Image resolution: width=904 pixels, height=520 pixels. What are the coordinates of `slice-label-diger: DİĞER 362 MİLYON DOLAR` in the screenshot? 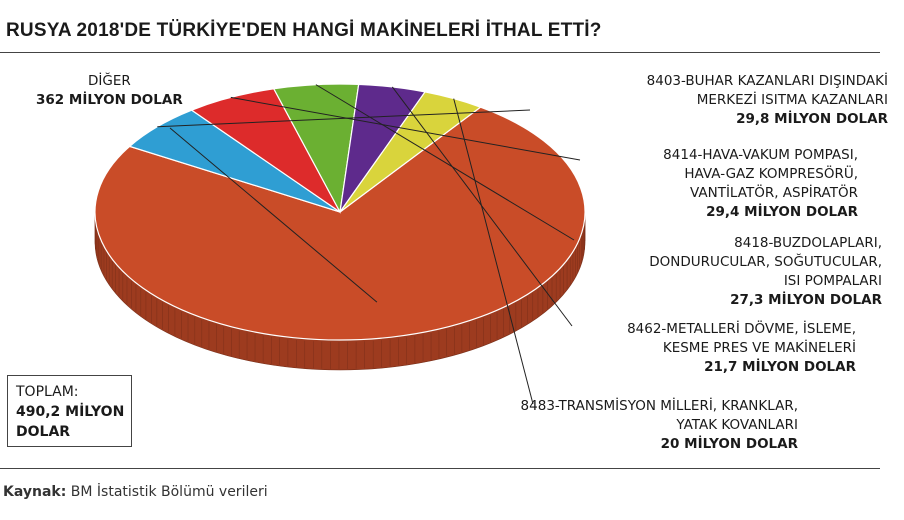 It's located at (109, 91).